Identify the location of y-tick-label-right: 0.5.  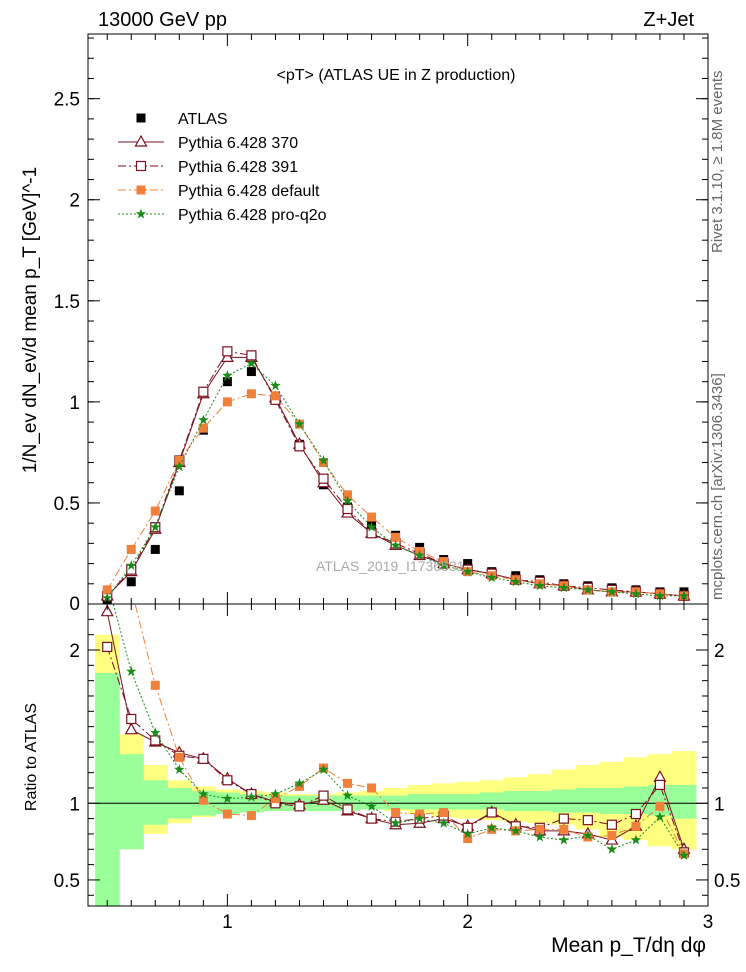
(727, 881).